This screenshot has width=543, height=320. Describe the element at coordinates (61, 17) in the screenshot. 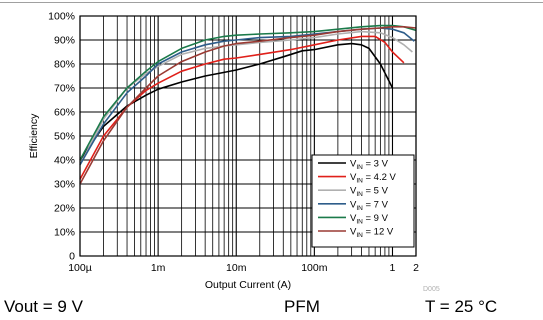

I see `y-tick-label: 100%` at that location.